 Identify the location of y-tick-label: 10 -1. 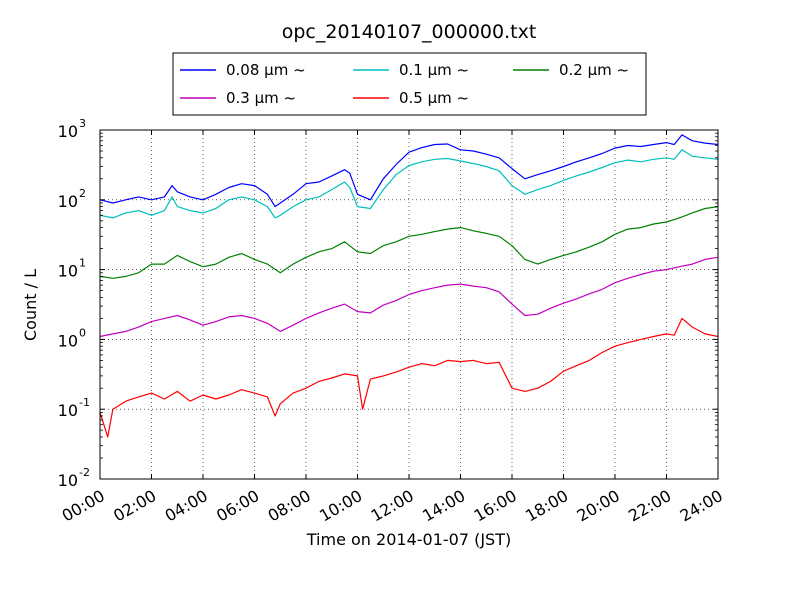
(74, 408).